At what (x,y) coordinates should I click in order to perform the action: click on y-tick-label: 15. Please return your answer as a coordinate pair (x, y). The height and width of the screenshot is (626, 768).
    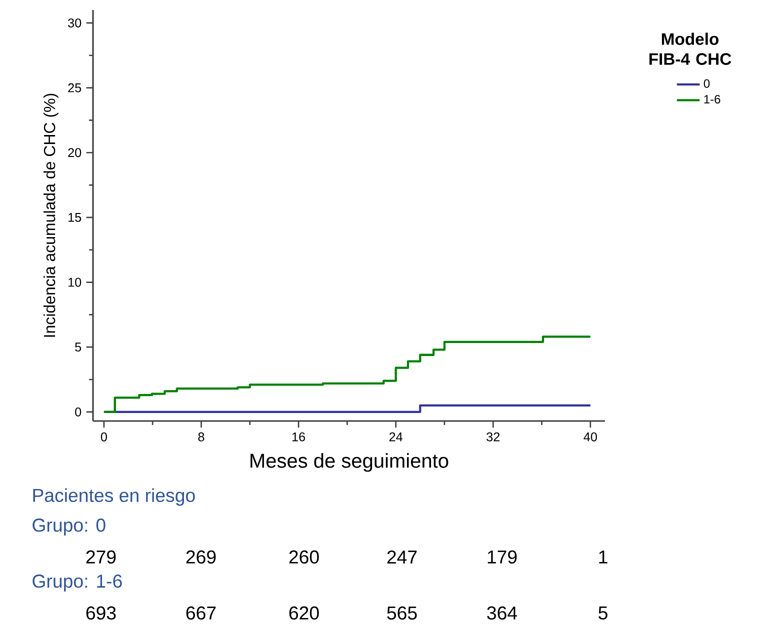
    Looking at the image, I should click on (75, 217).